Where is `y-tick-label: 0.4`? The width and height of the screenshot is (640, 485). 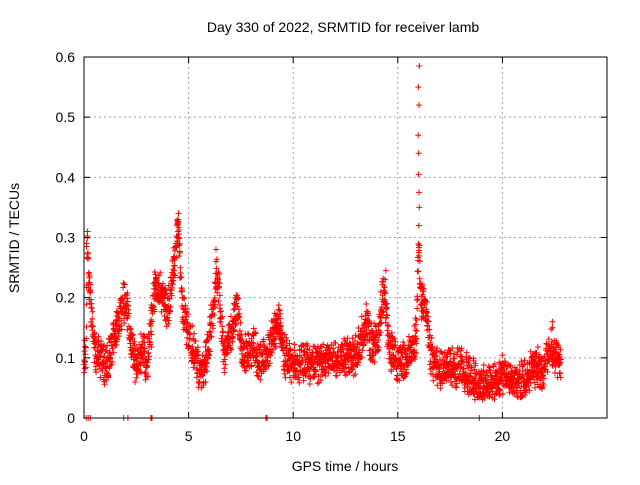
y-tick-label: 0.4 is located at coordinates (66, 177).